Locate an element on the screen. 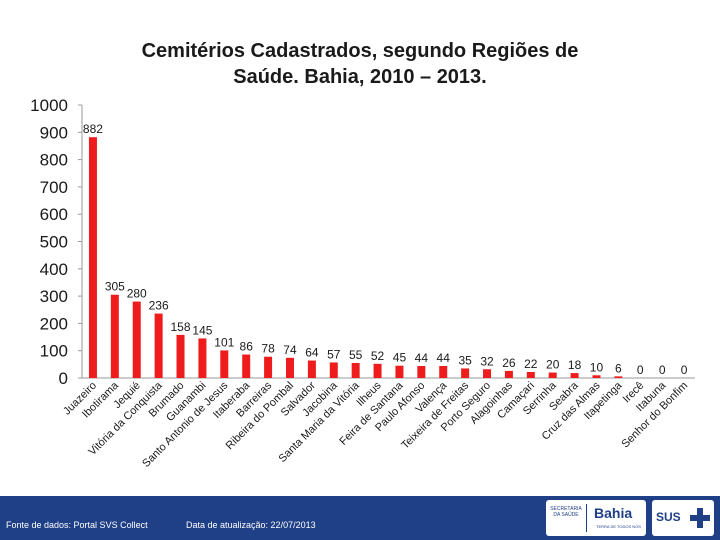 The image size is (720, 540). data-label: 280 is located at coordinates (137, 294).